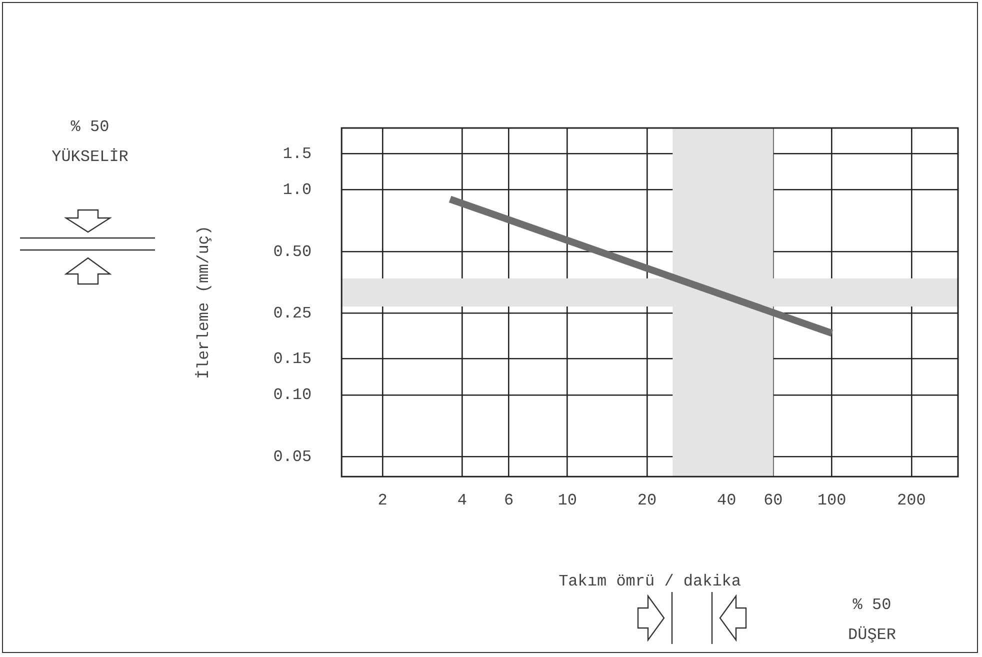 The width and height of the screenshot is (982, 657). I want to click on y-tick-label: 0.25, so click(292, 313).